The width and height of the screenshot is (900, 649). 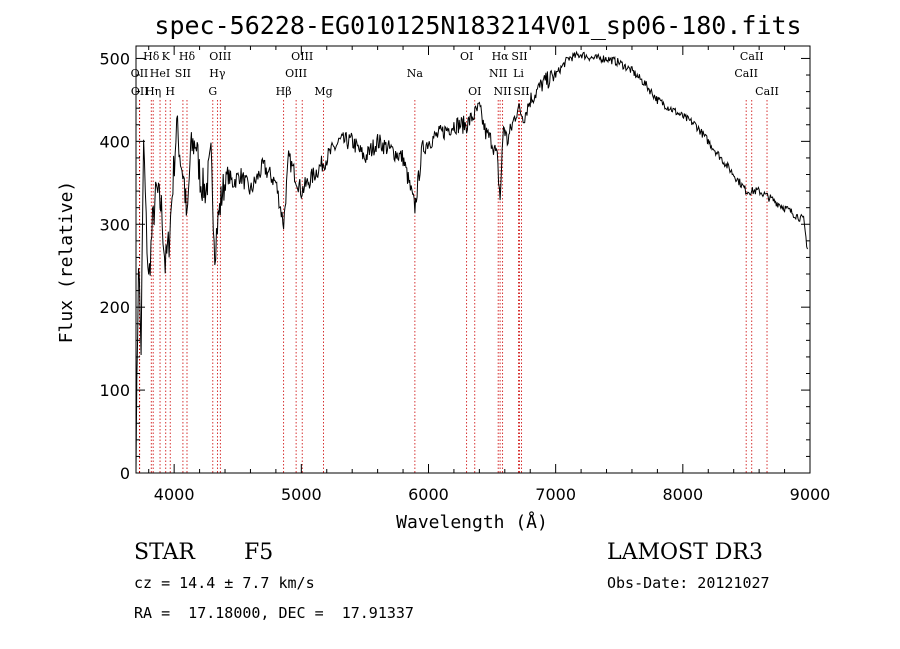 I want to click on redshift-text: cz = 14.4 ± 7.7 km/s, so click(x=224, y=583).